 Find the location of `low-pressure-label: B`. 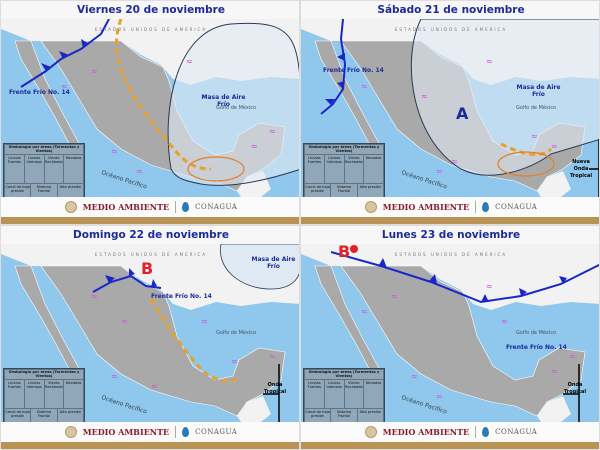

low-pressure-label: B is located at coordinates (147, 268).